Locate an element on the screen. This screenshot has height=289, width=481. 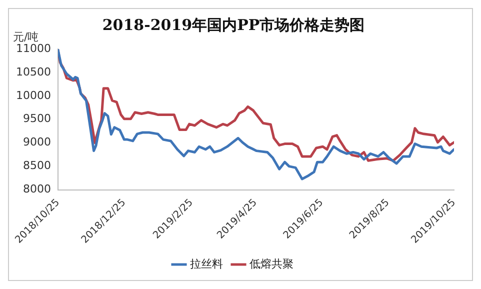
legend-label: 低熔共聚 is located at coordinates (272, 263).